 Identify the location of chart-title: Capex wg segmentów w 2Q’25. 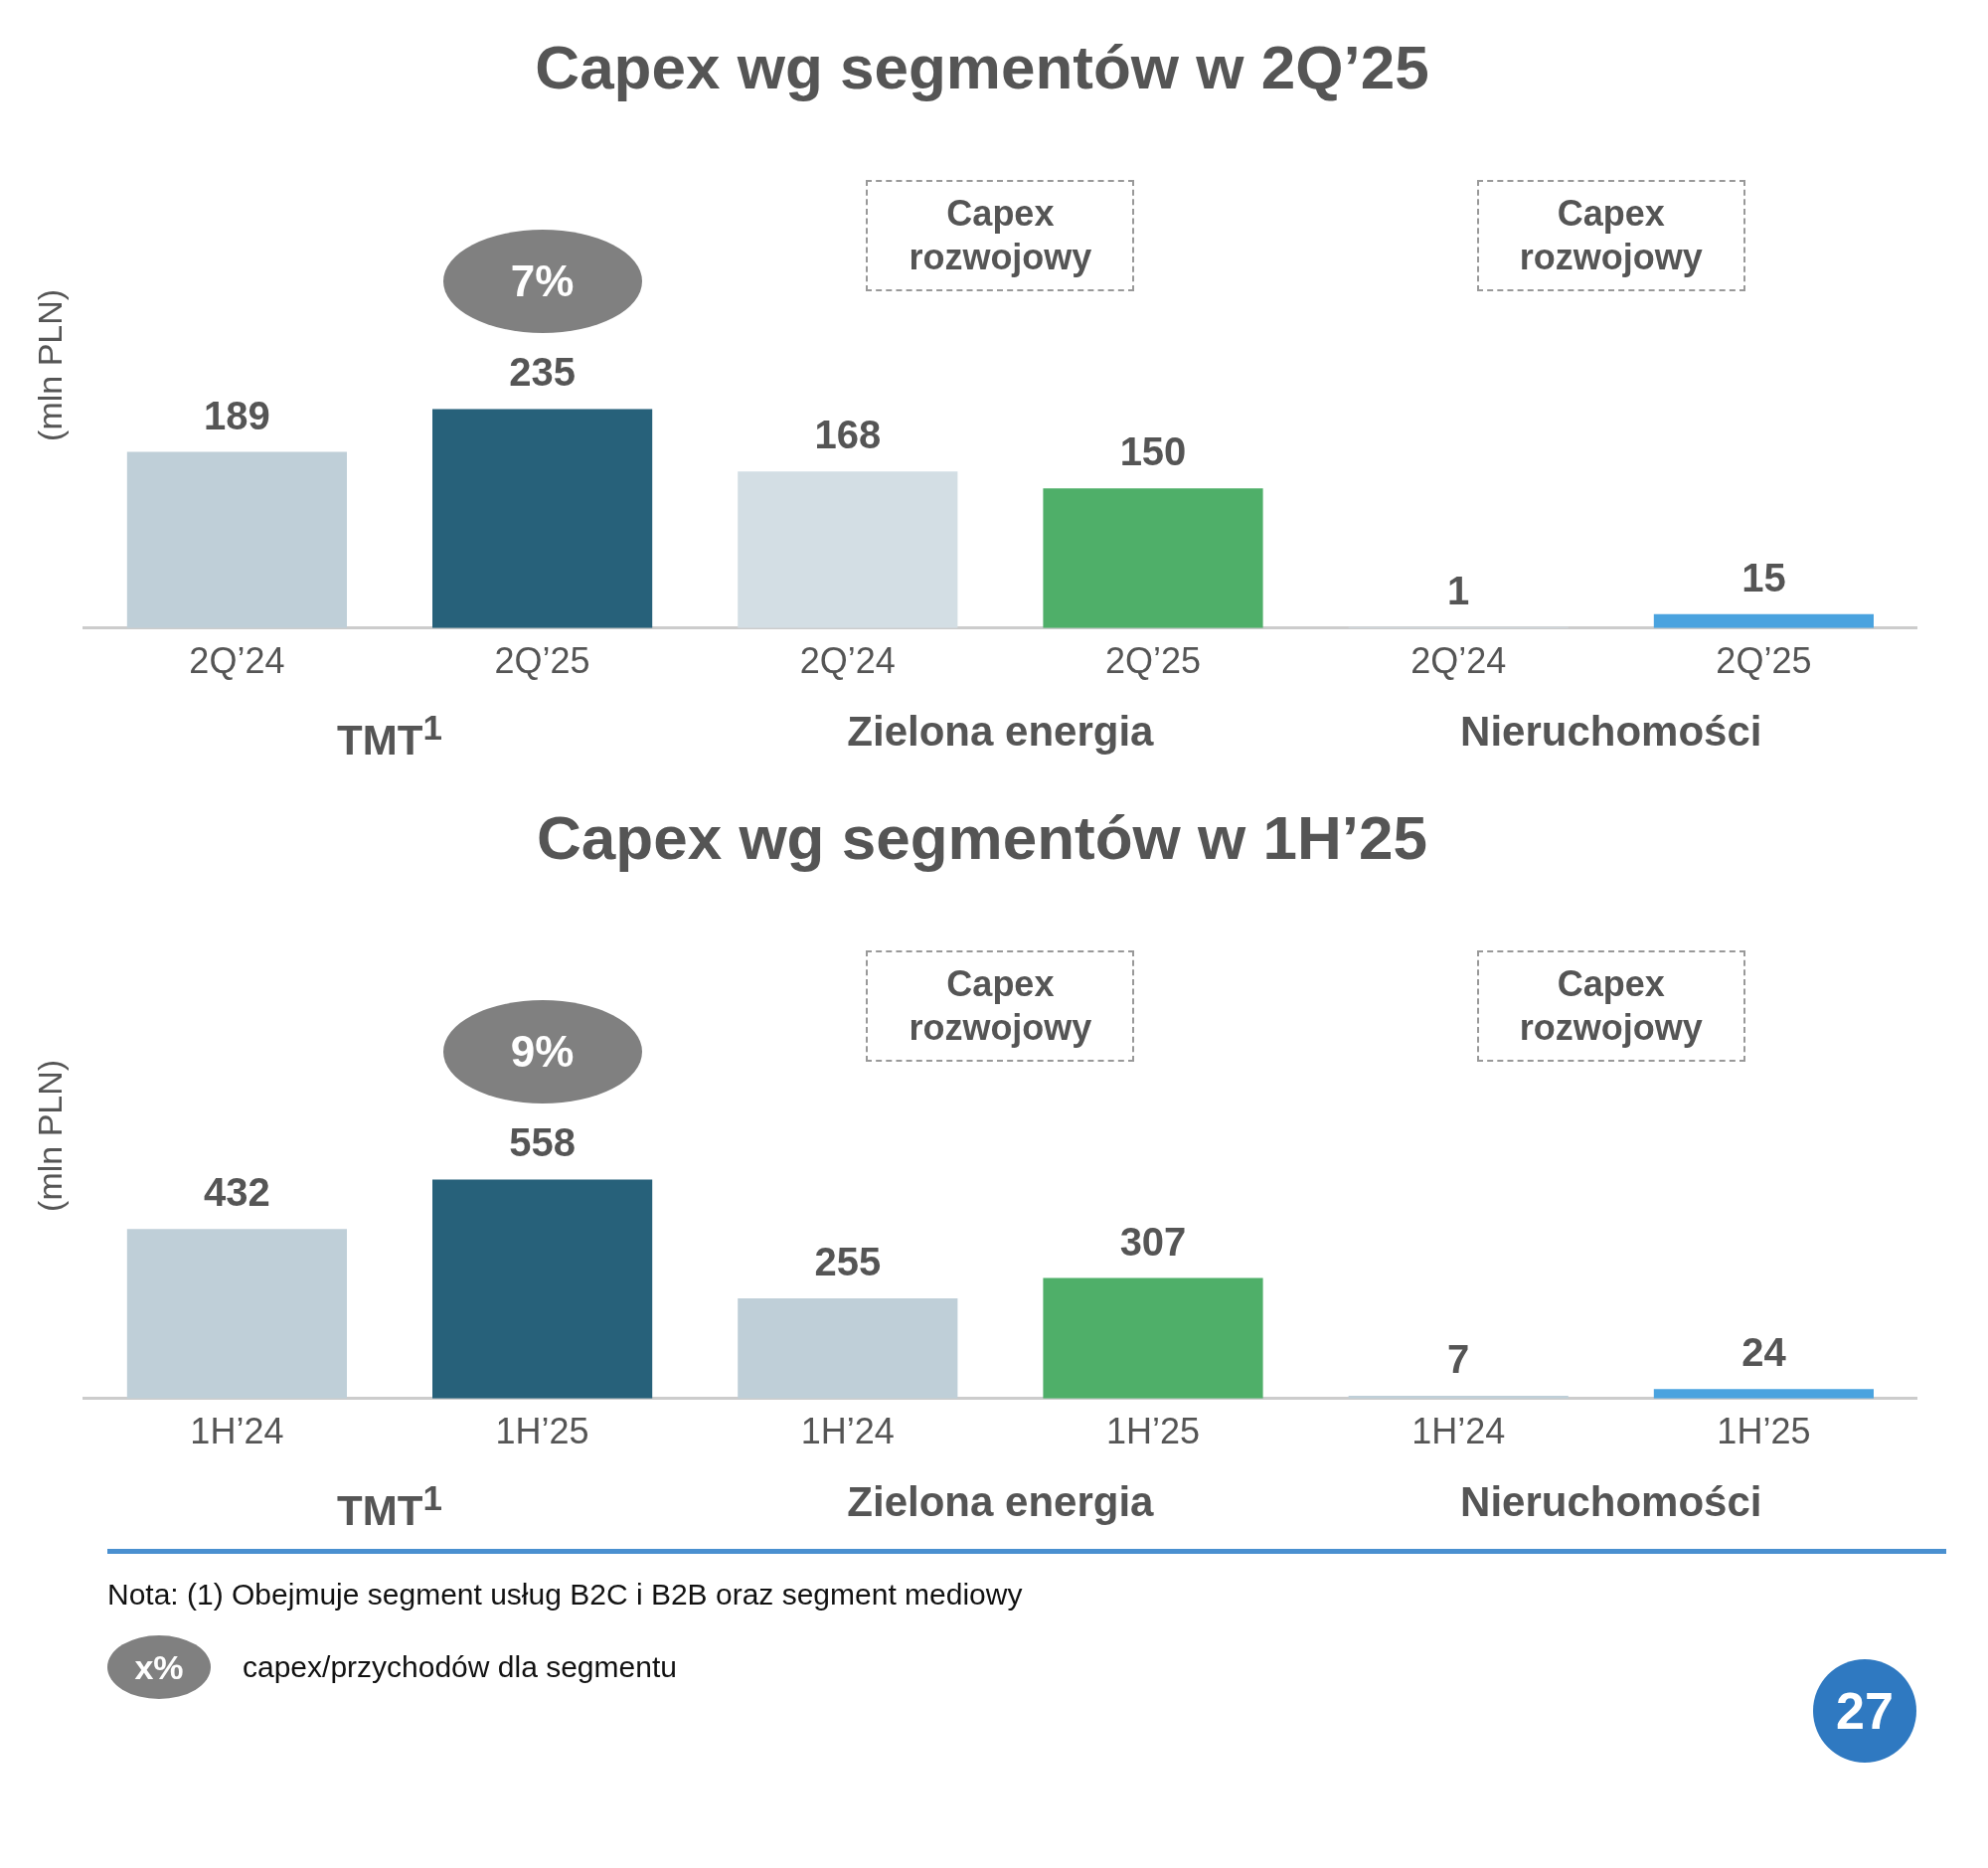
(982, 67).